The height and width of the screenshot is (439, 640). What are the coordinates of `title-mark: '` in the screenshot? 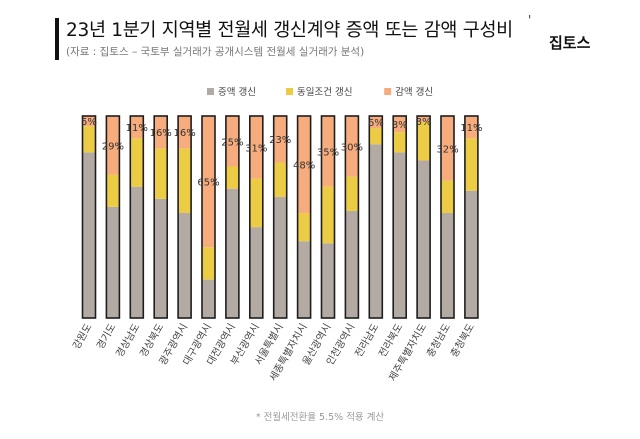 It's located at (530, 20).